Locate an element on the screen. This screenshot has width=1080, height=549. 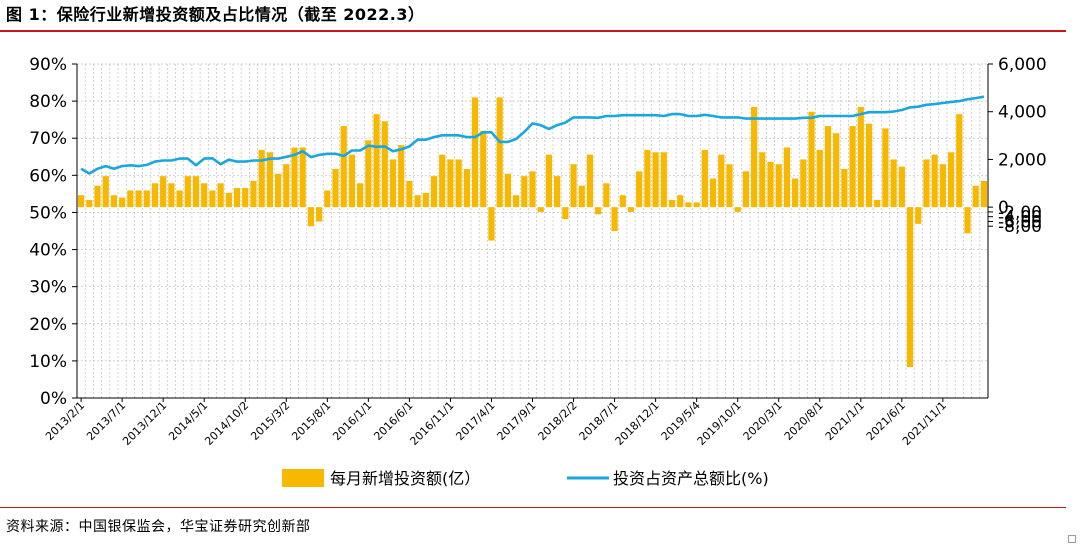
right-tick-label: 0 is located at coordinates (1003, 208).